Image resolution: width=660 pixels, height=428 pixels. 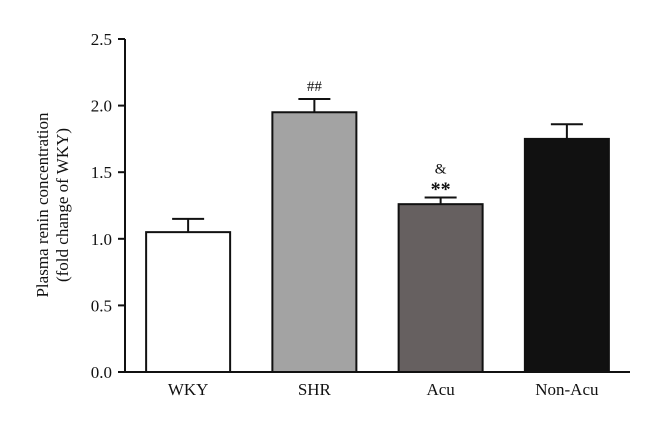 I want to click on y-ticks: 0.0 0.5 1.0 1.5 2.0 2.5, so click(x=108, y=206).